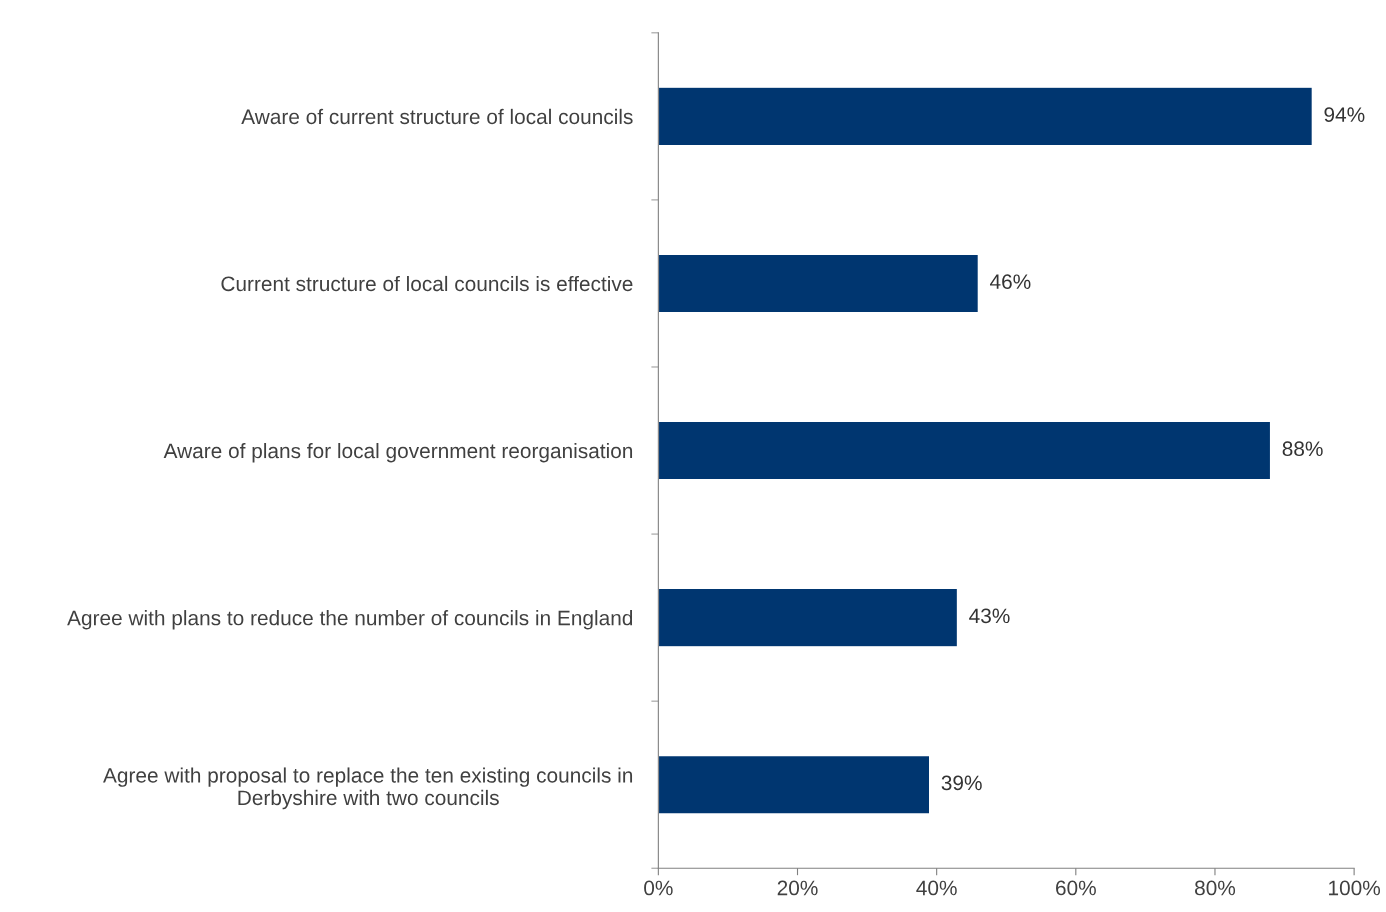  What do you see at coordinates (961, 783) in the screenshot?
I see `data-label: 39%` at bounding box center [961, 783].